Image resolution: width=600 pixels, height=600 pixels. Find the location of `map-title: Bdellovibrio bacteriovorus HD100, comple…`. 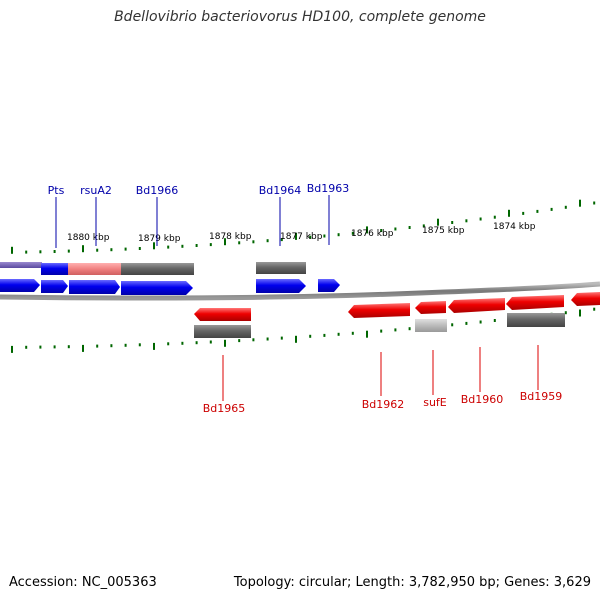

map-title: Bdellovibrio bacteriovorus HD100, comple… is located at coordinates (300, 17).